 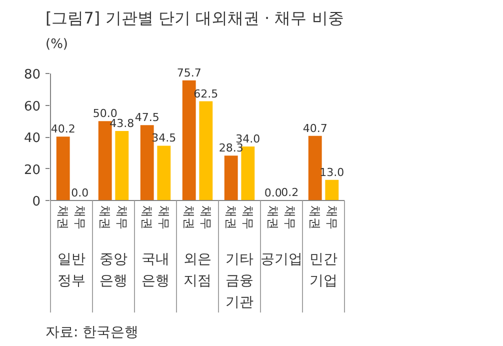 I want to click on x-tick-label: 민간 기업, so click(x=324, y=269).